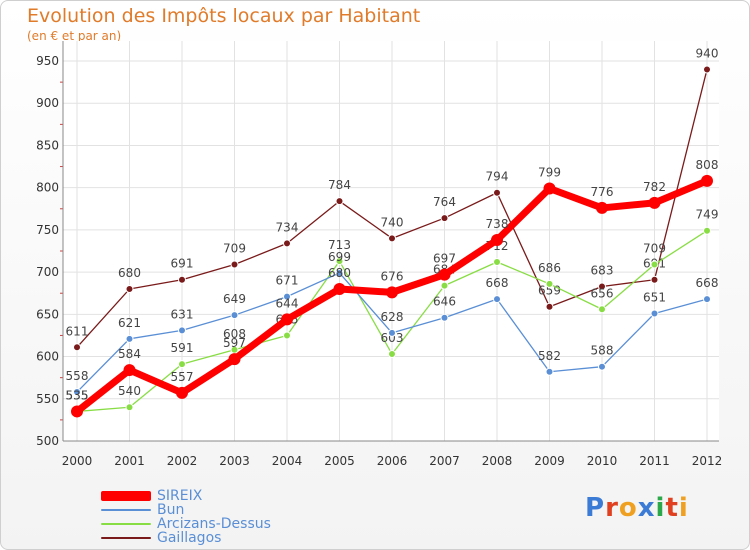 The image size is (750, 550). I want to click on data-label-bun: 671, so click(287, 281).